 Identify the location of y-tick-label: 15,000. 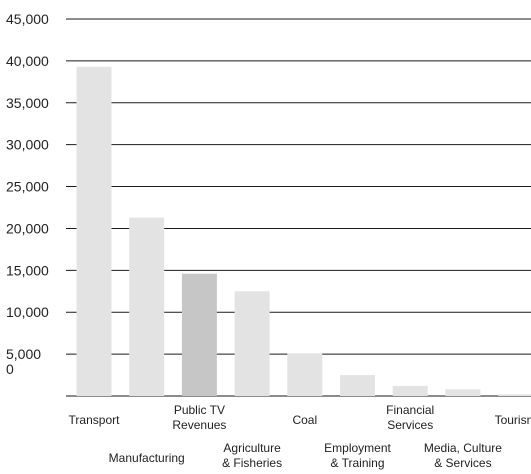
(27, 270).